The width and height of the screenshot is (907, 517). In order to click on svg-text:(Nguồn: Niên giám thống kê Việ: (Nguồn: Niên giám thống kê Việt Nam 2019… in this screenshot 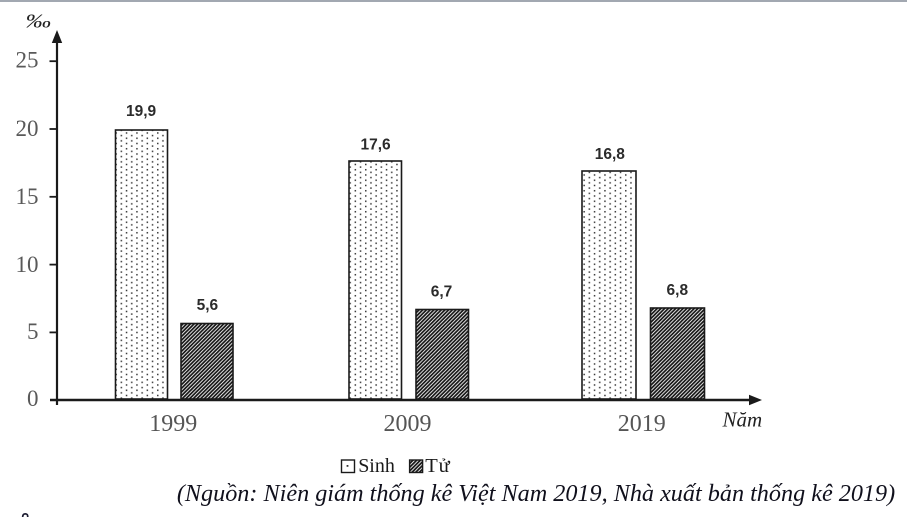, I will do `click(536, 493)`.